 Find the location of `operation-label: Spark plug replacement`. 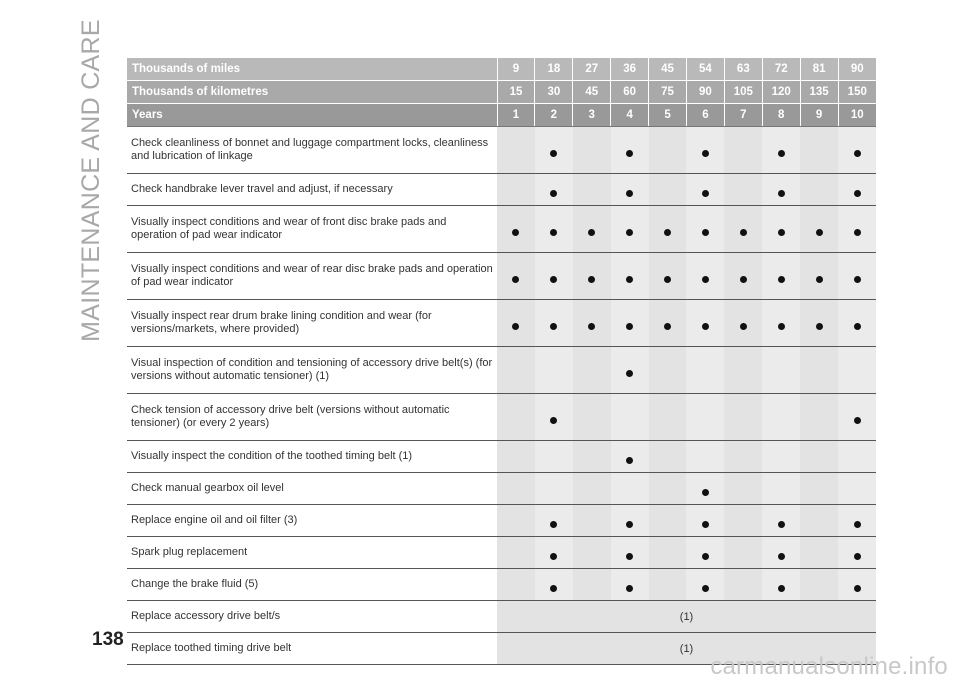

operation-label: Spark plug replacement is located at coordinates (312, 552).